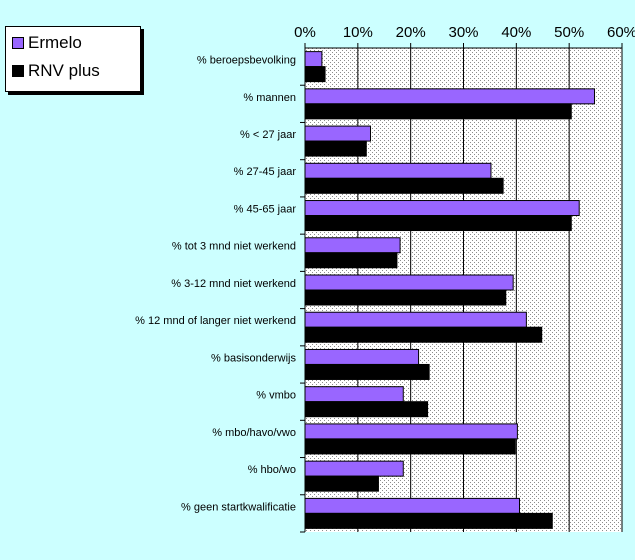 The image size is (635, 560). I want to click on legend-label-ermelo: Ermelo, so click(55, 42).